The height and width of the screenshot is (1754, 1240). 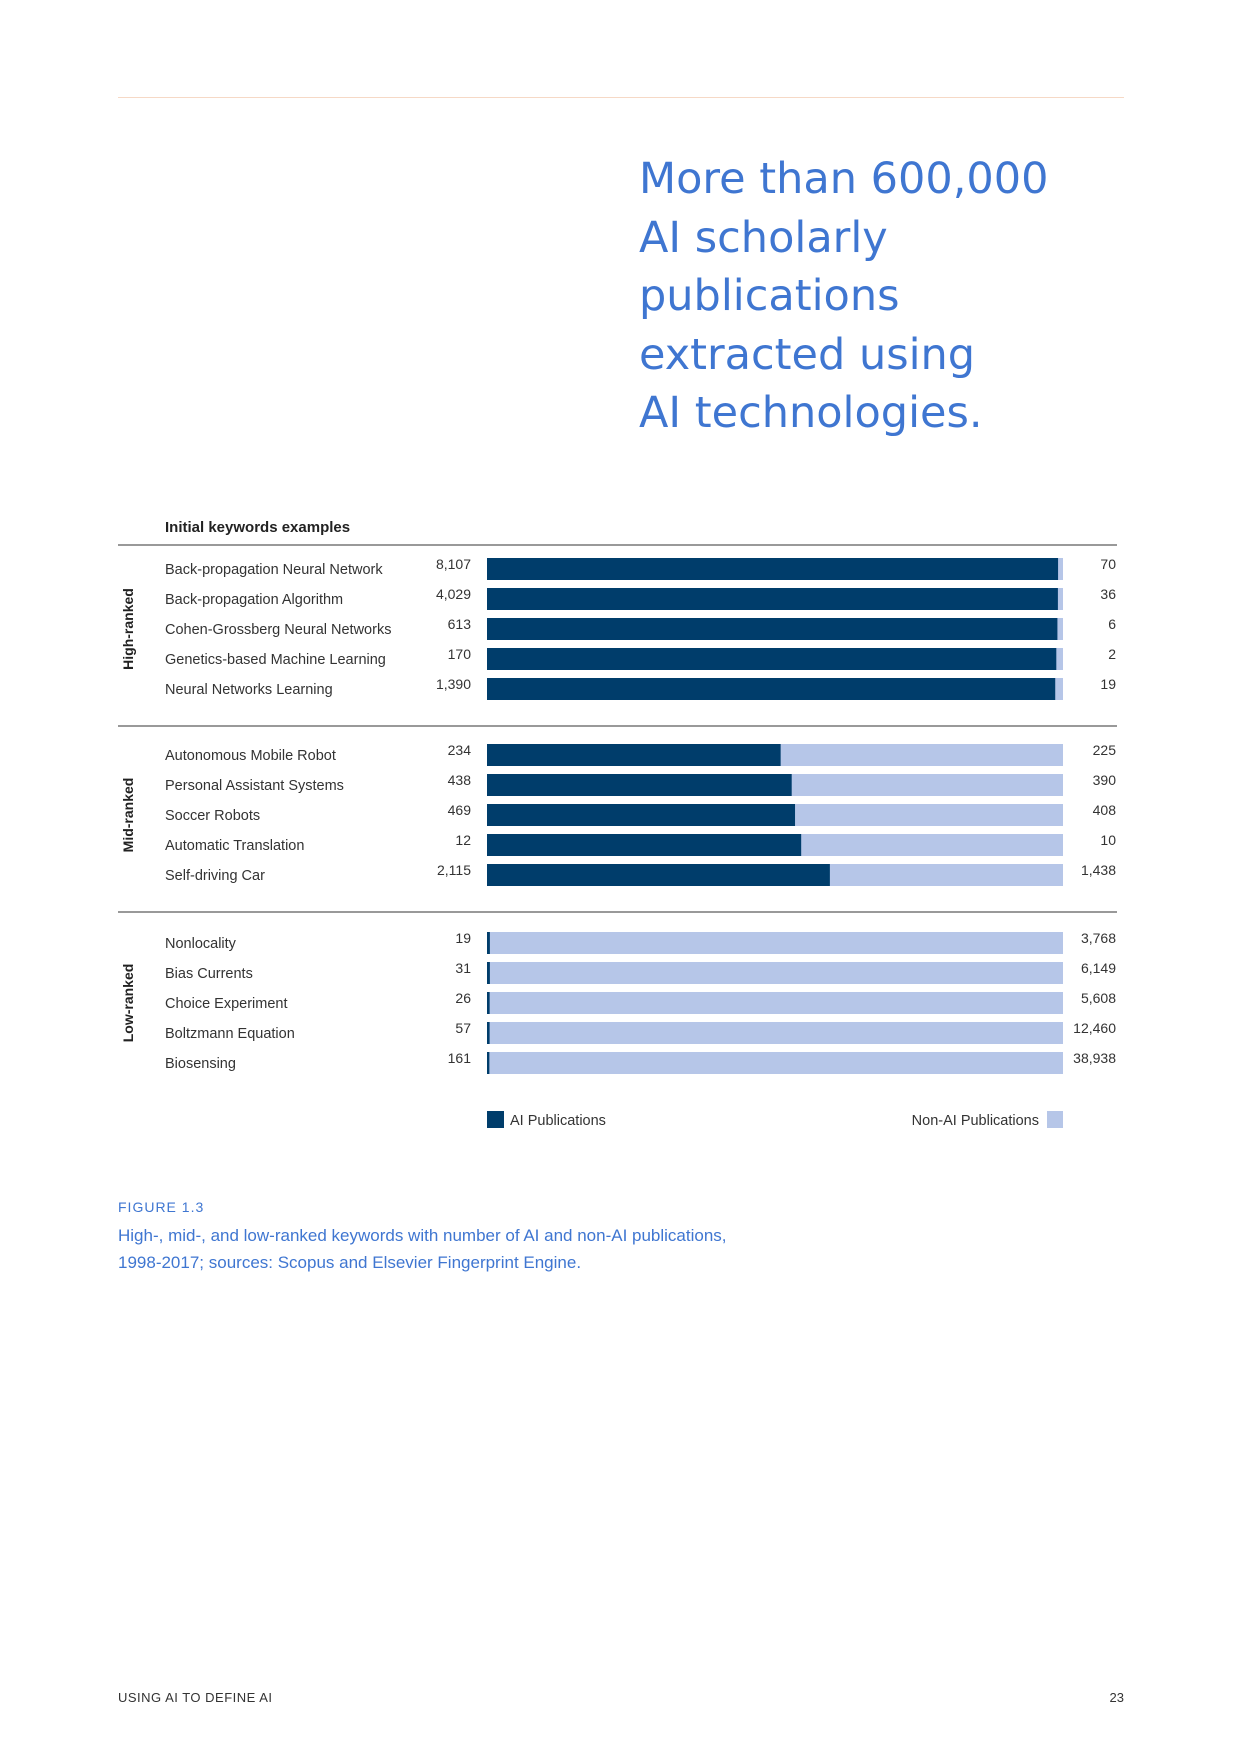 I want to click on keyword-label: Soccer Robots, so click(x=212, y=816).